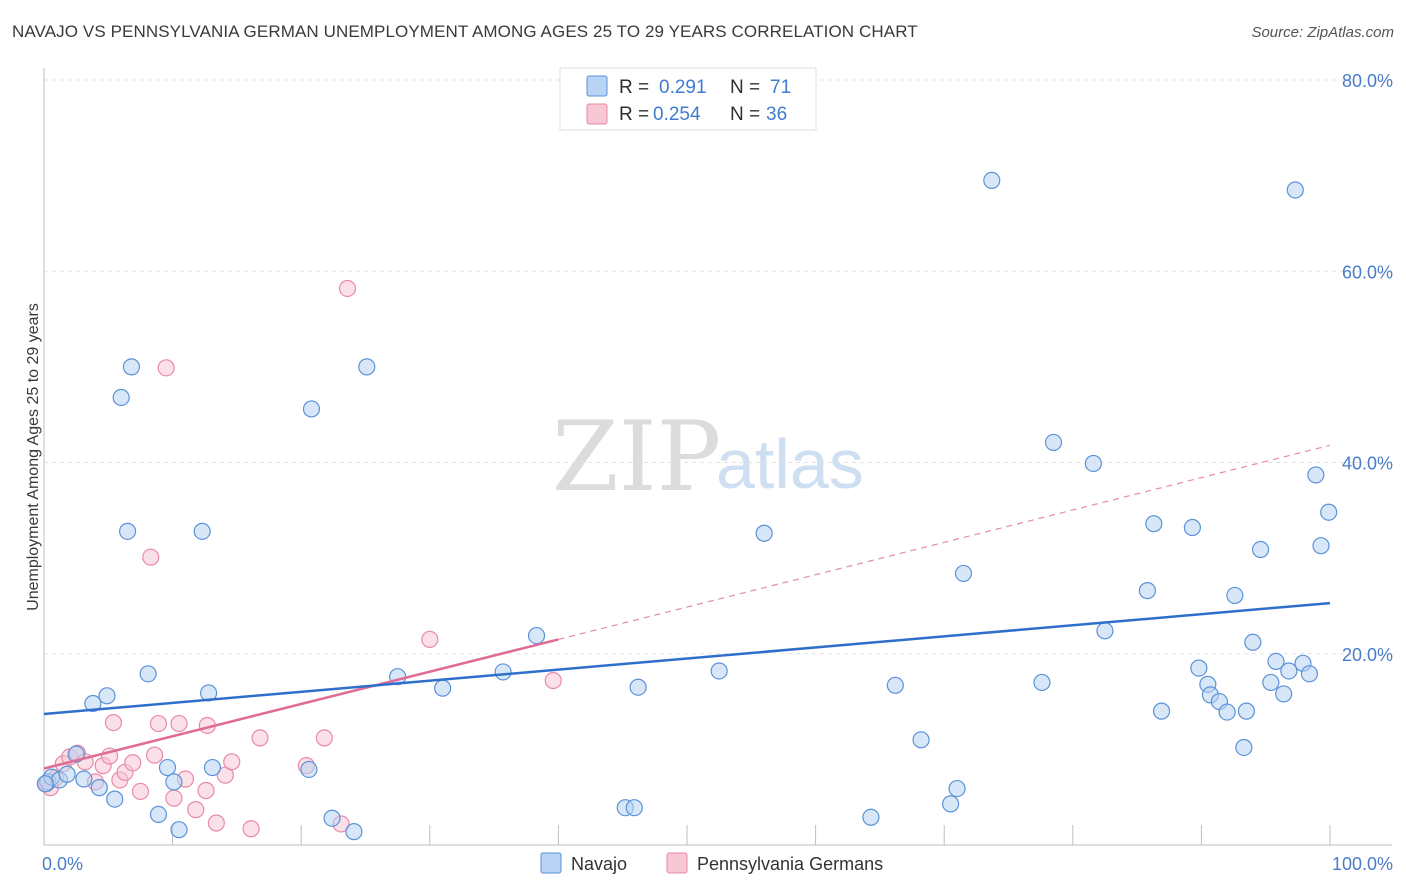 The image size is (1406, 892). What do you see at coordinates (597, 114) in the screenshot?
I see `legend-penn-swatch` at bounding box center [597, 114].